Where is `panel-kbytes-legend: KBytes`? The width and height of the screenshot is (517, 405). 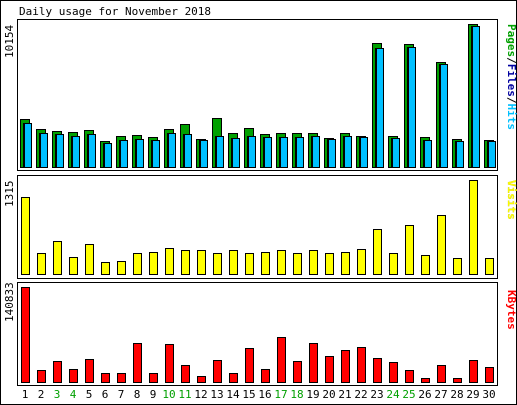
panel-kbytes-legend: KBytes is located at coordinates (511, 310).